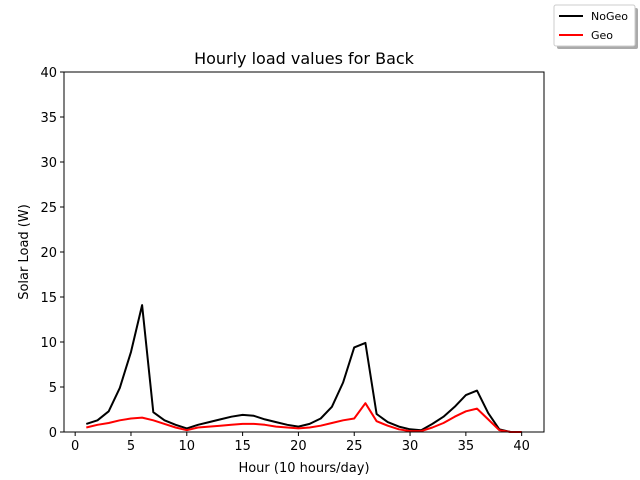 Image resolution: width=640 pixels, height=480 pixels. I want to click on series-line-geo, so click(304, 417).